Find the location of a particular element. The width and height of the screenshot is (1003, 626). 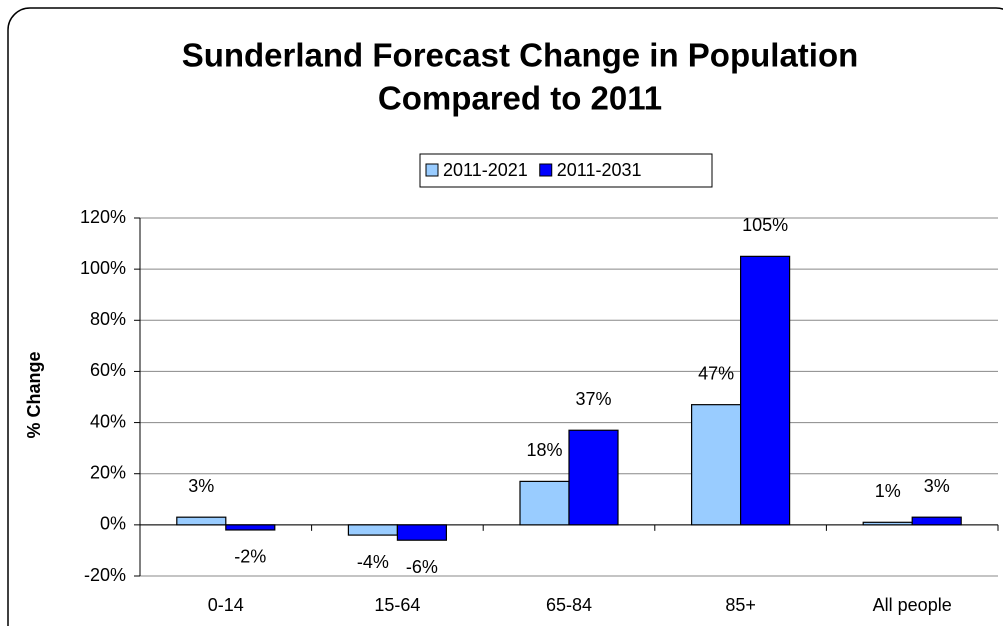

x-tick-label: 65-84 is located at coordinates (569, 605).